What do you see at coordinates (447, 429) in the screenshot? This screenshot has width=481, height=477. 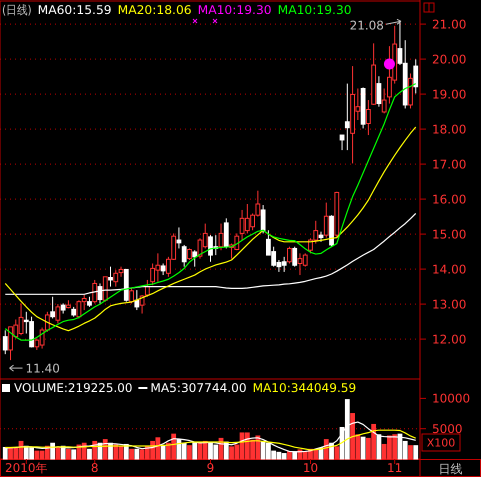 I see `y-tick-label: 5000` at bounding box center [447, 429].